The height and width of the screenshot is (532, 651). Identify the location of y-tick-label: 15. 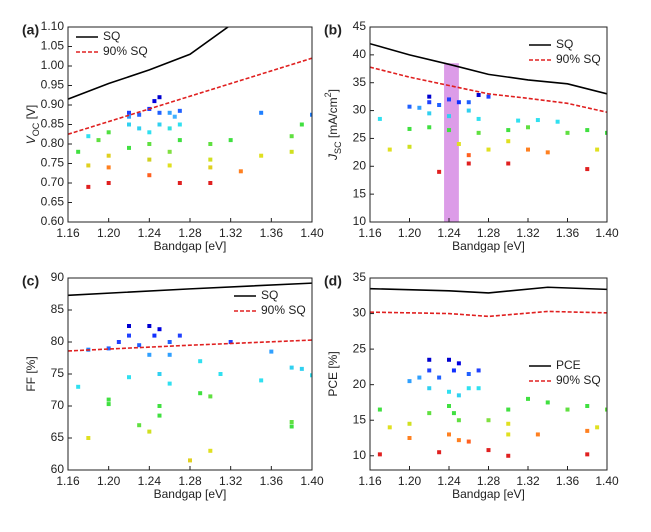
(360, 193).